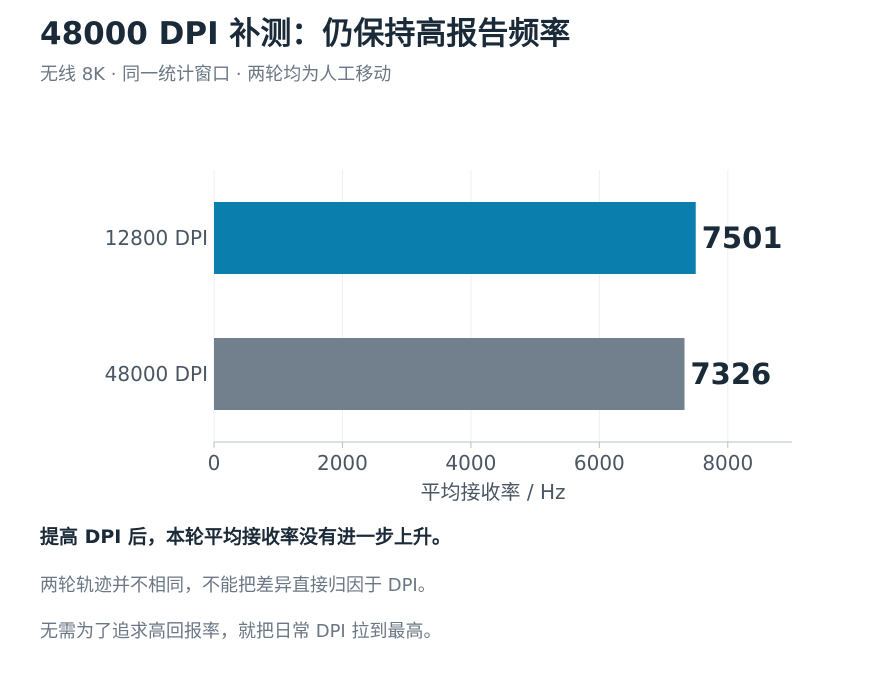  What do you see at coordinates (742, 238) in the screenshot?
I see `value-label: 7501` at bounding box center [742, 238].